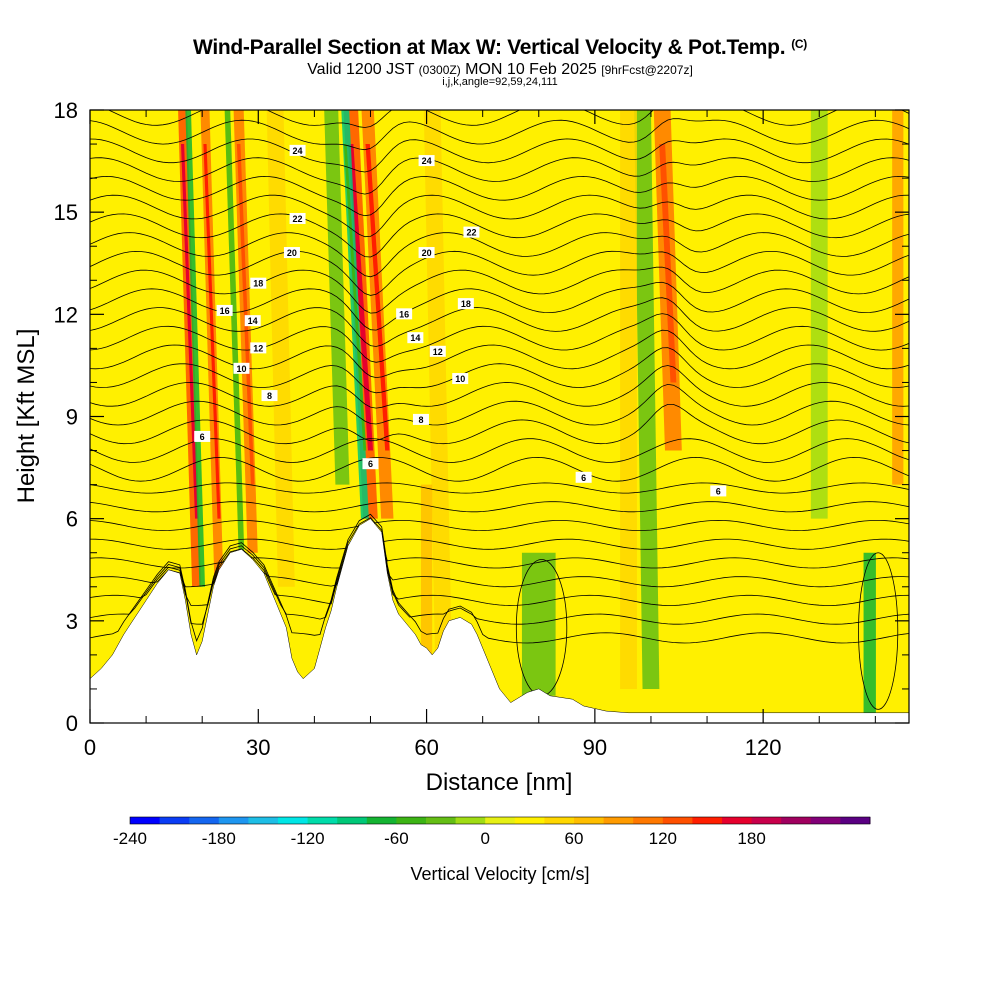 The image size is (1000, 1000). I want to click on y-tick-label: 3, so click(72, 621).